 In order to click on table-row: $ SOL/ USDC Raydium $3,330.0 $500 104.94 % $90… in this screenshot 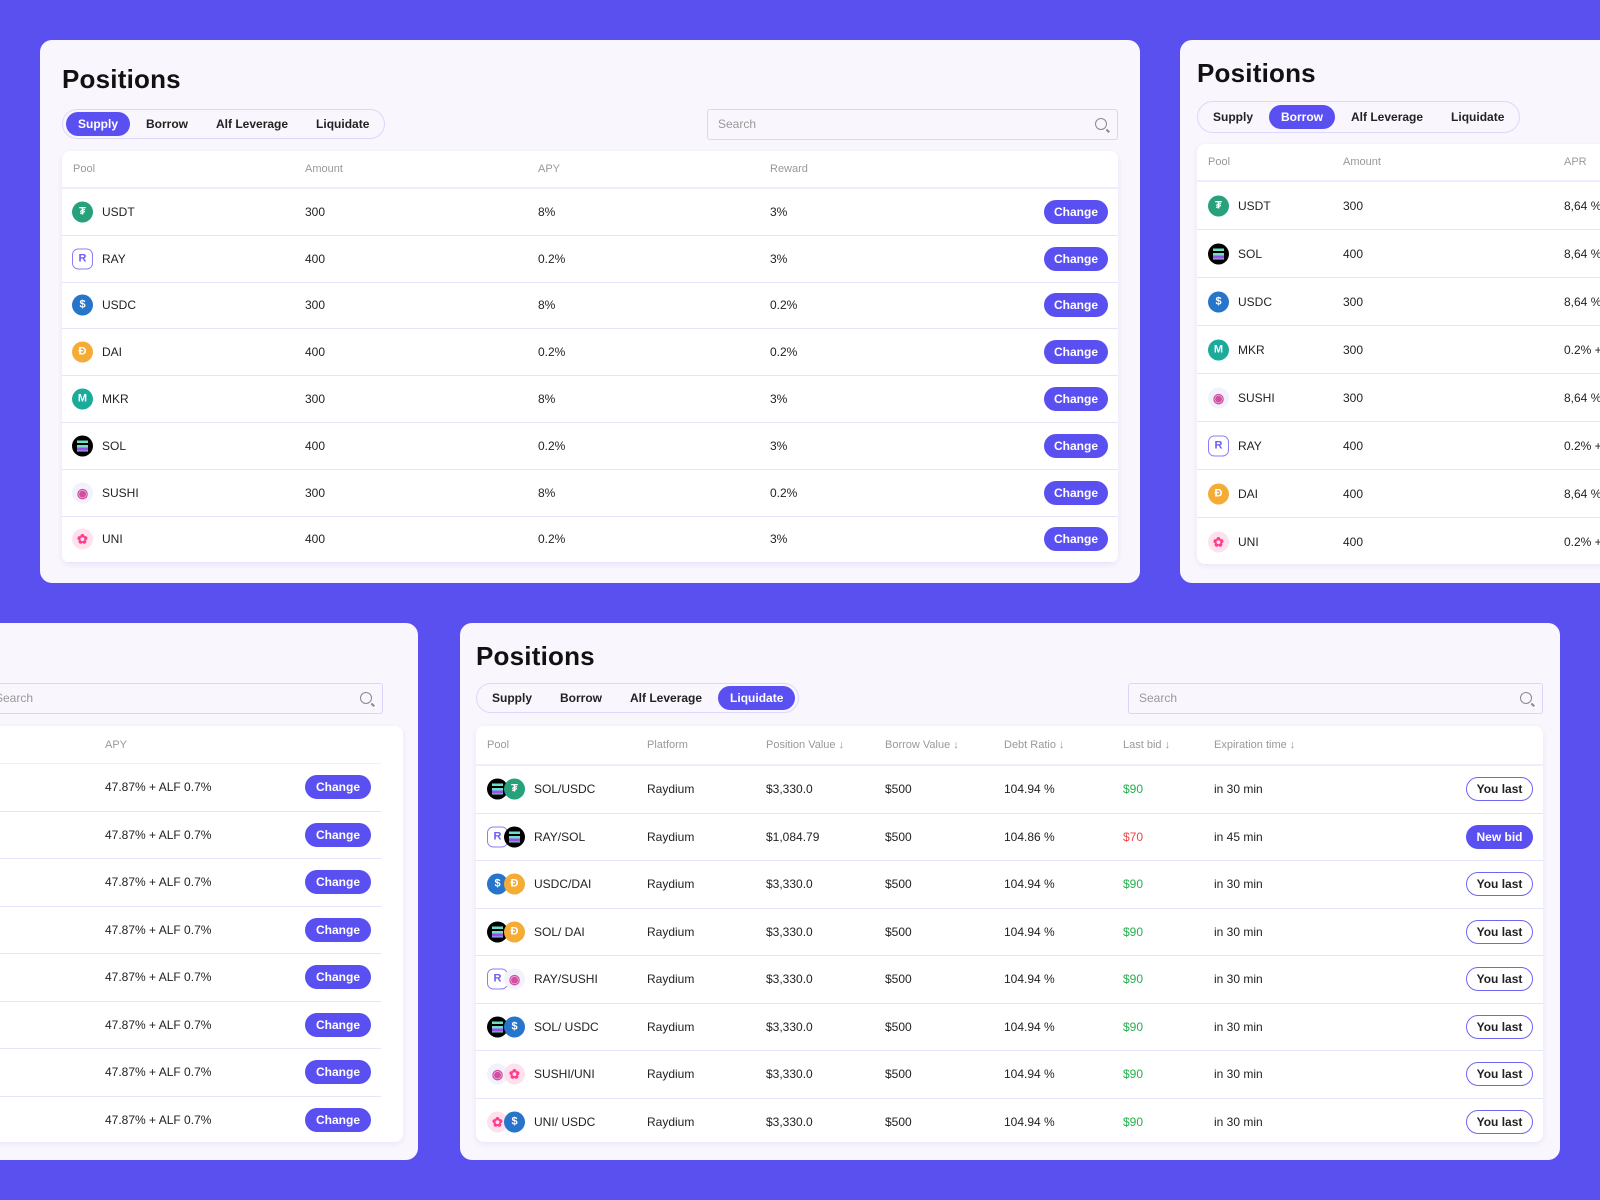, I will do `click(1009, 1027)`.